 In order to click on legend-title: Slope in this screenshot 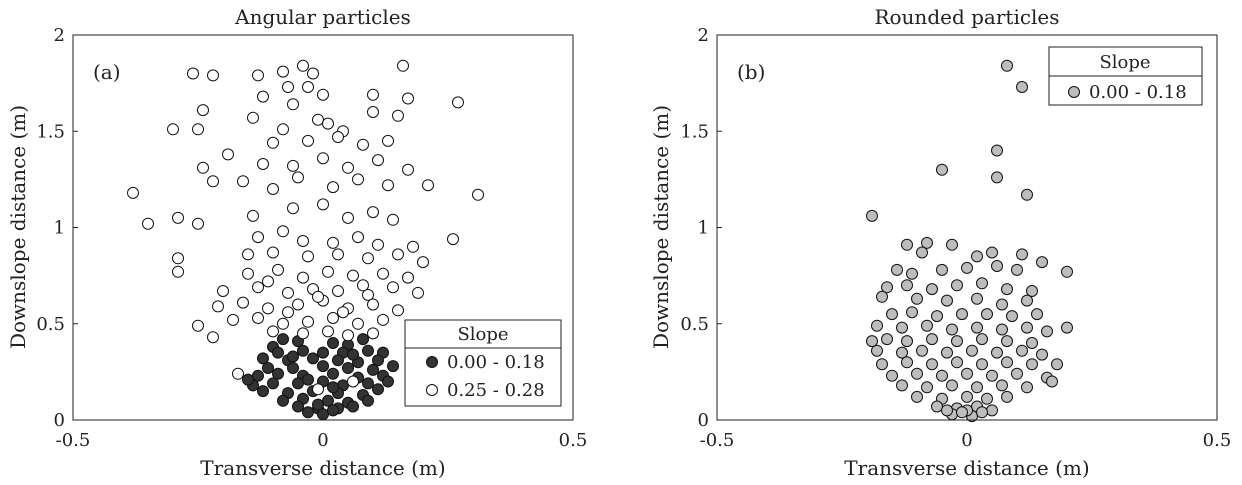, I will do `click(1124, 62)`.